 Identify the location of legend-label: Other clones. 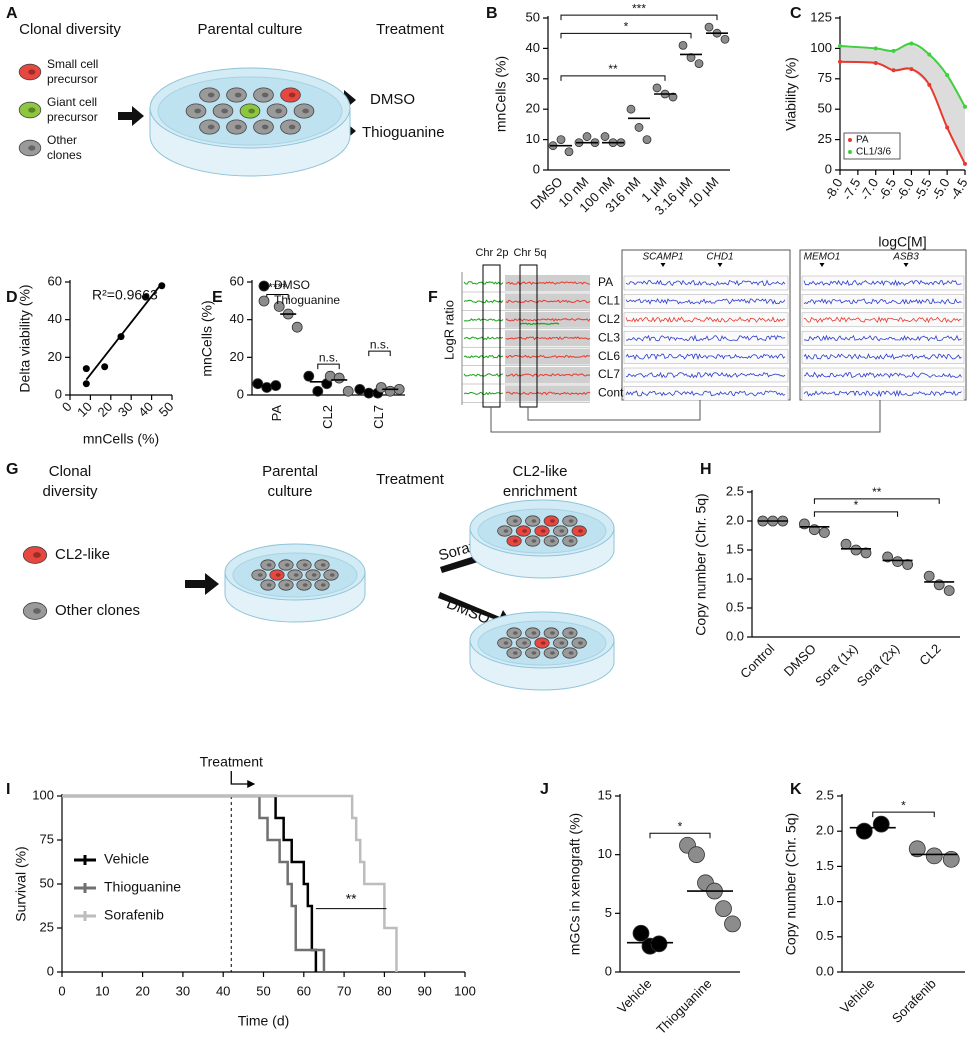
(97, 610).